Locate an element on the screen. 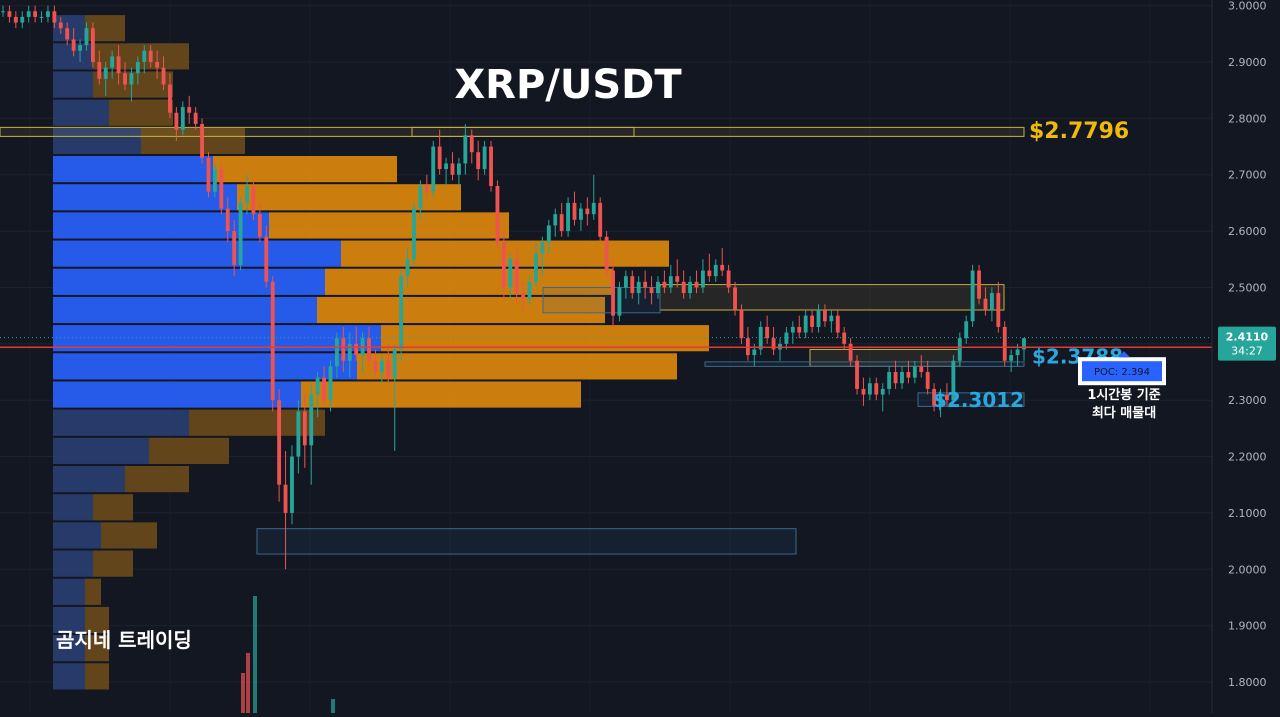  poc-box is located at coordinates (1122, 371).